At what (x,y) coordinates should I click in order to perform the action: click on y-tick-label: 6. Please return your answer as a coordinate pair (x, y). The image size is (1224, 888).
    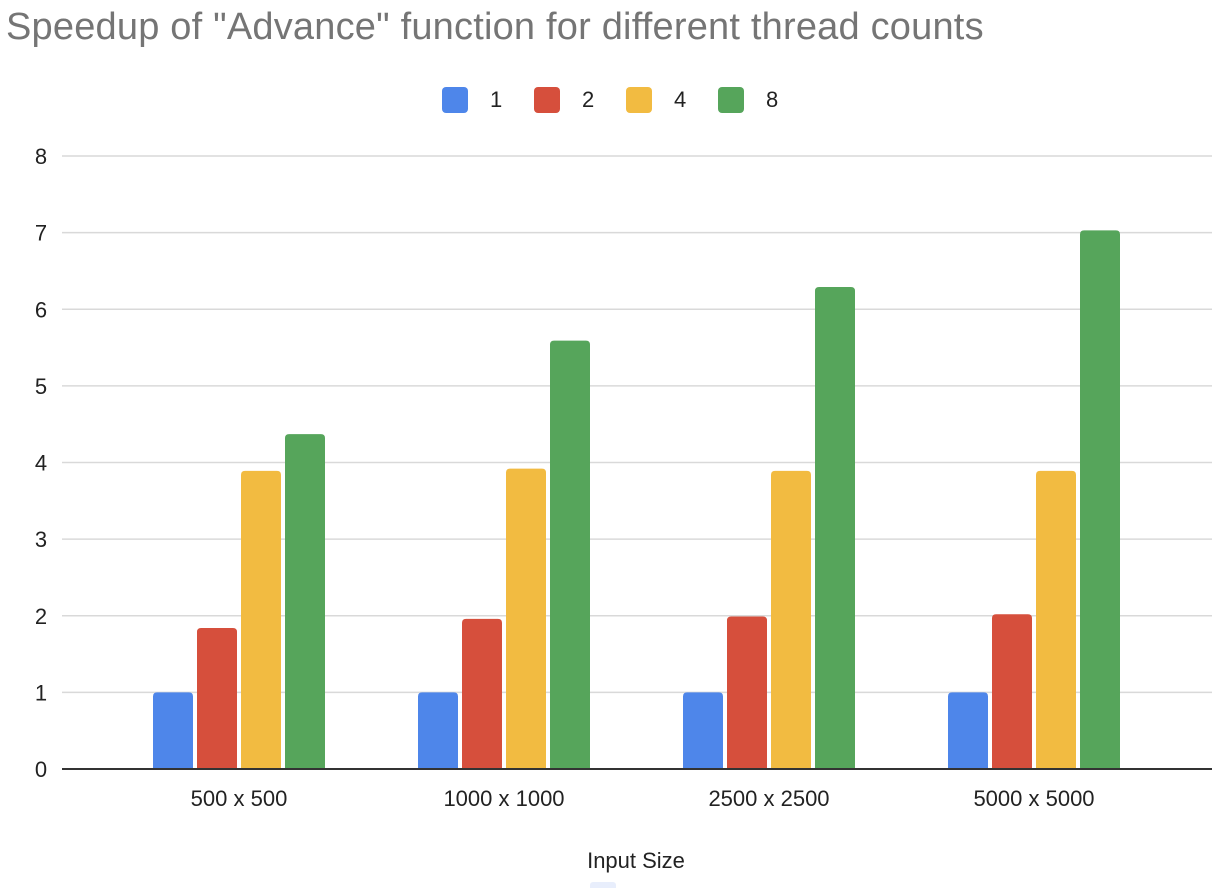
    Looking at the image, I should click on (41, 309).